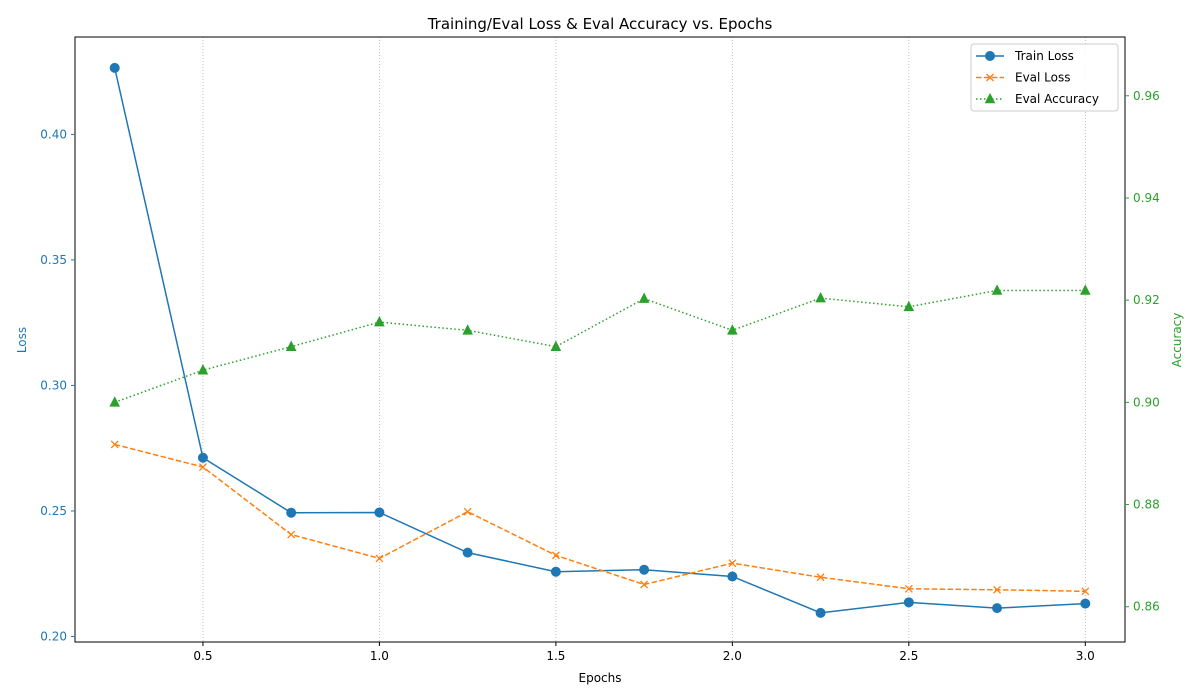  I want to click on y-left-tick-label: 0.20, so click(53, 636).